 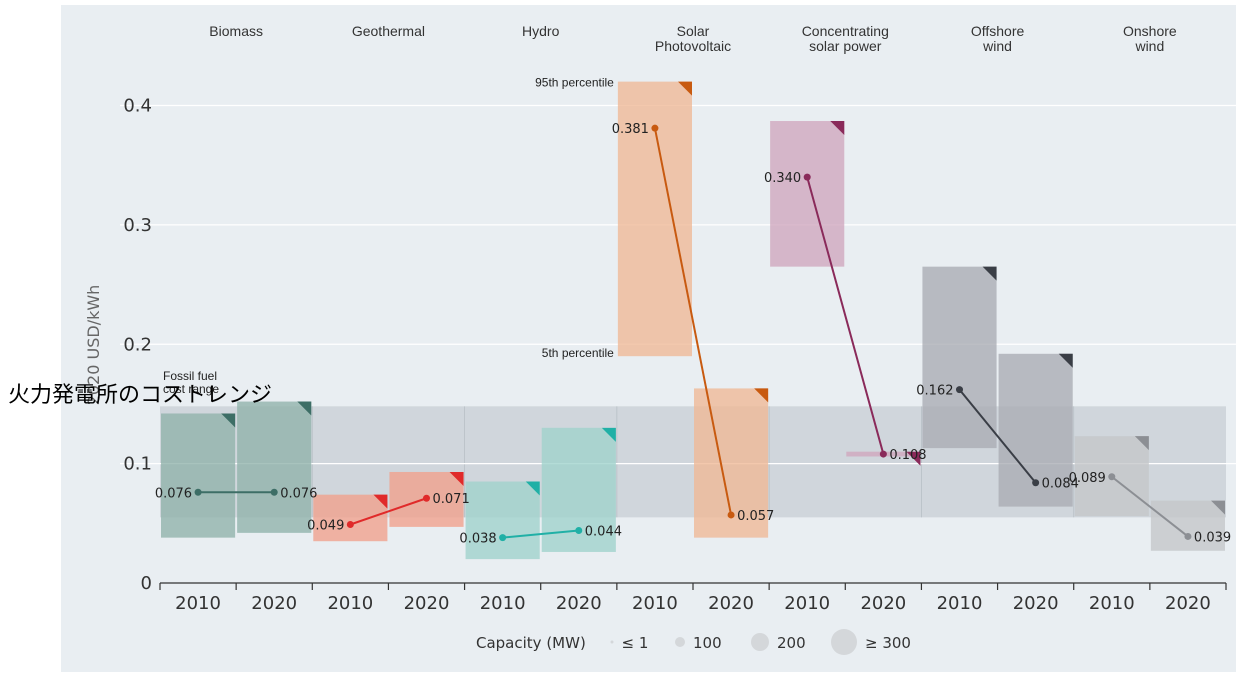 I want to click on value-label-4-2010: 0.340, so click(x=782, y=178).